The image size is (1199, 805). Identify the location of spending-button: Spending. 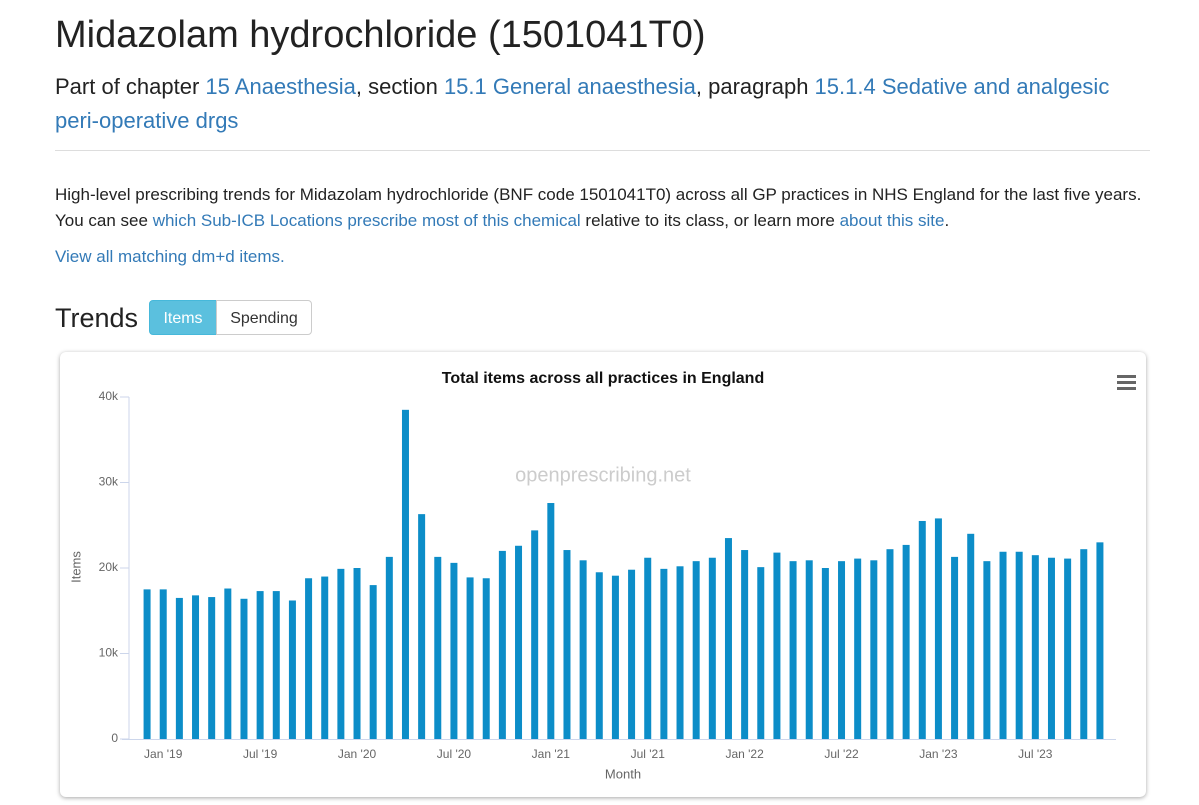
(264, 317).